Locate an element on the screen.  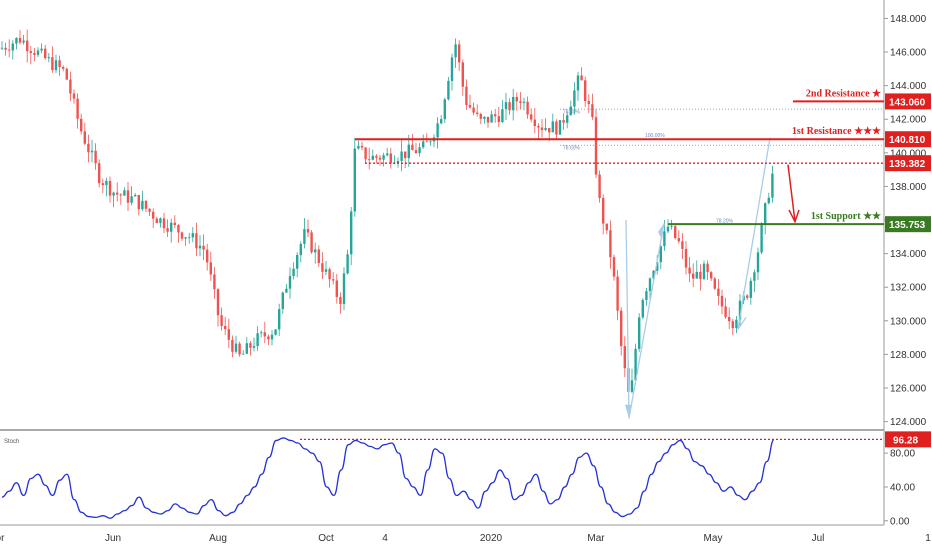
time-tick-label: Jul is located at coordinates (818, 538).